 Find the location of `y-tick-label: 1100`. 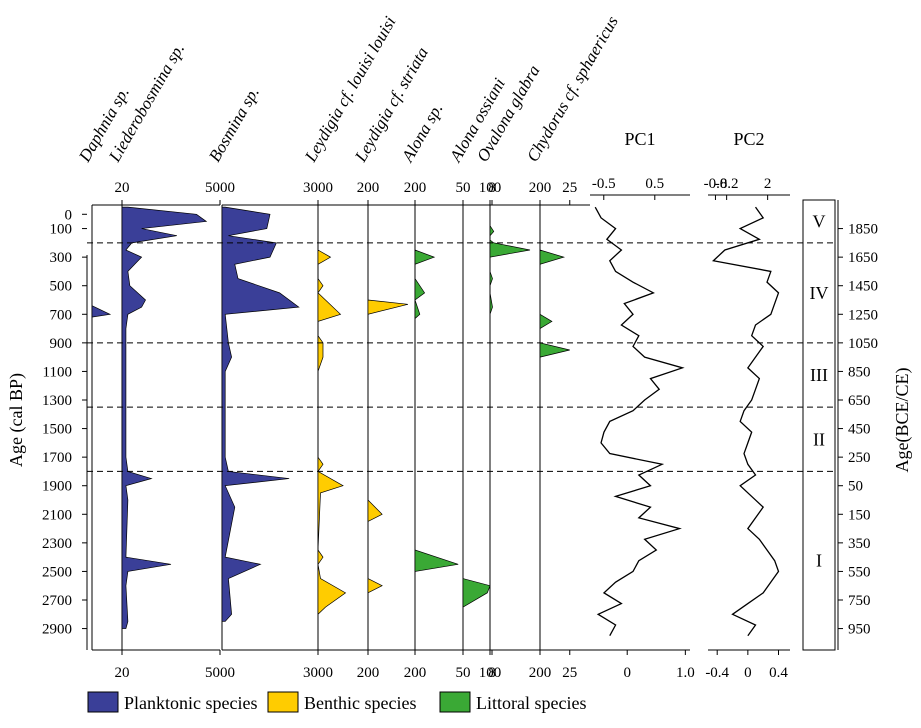

y-tick-label: 1100 is located at coordinates (57, 372).